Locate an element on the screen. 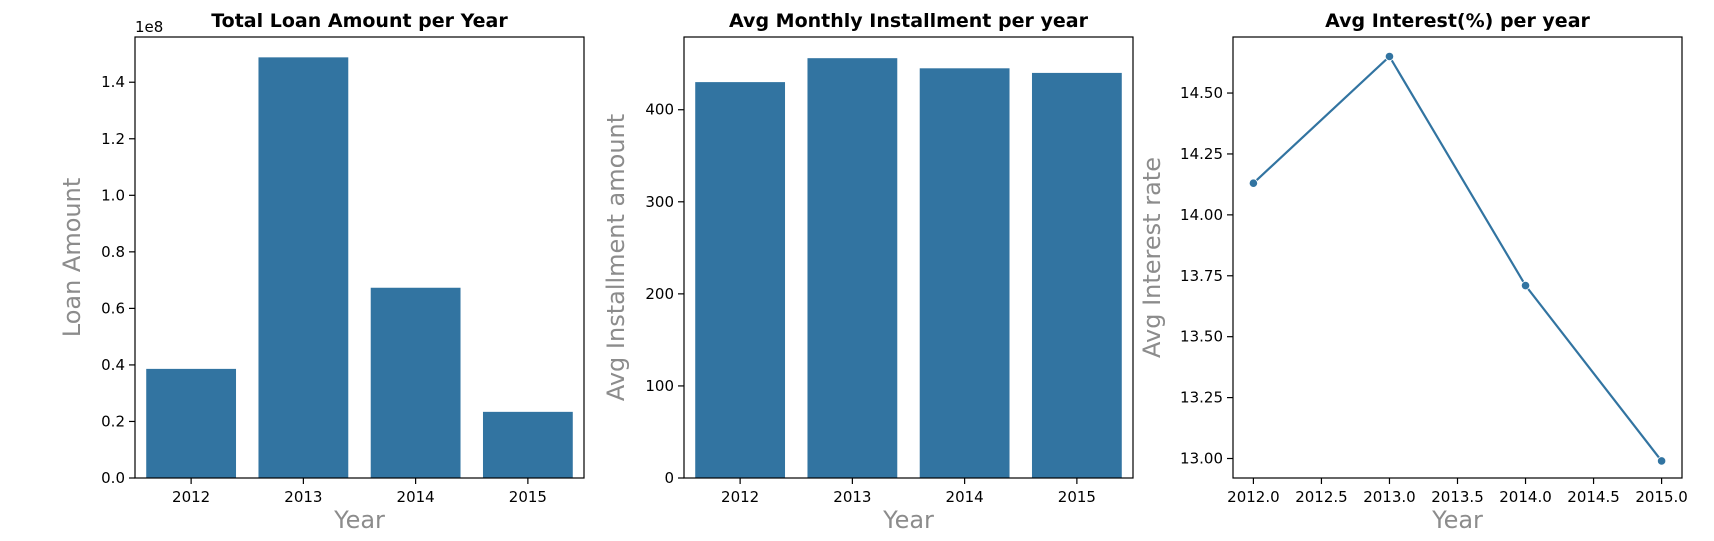  y-tick-label: 0 is located at coordinates (669, 478).